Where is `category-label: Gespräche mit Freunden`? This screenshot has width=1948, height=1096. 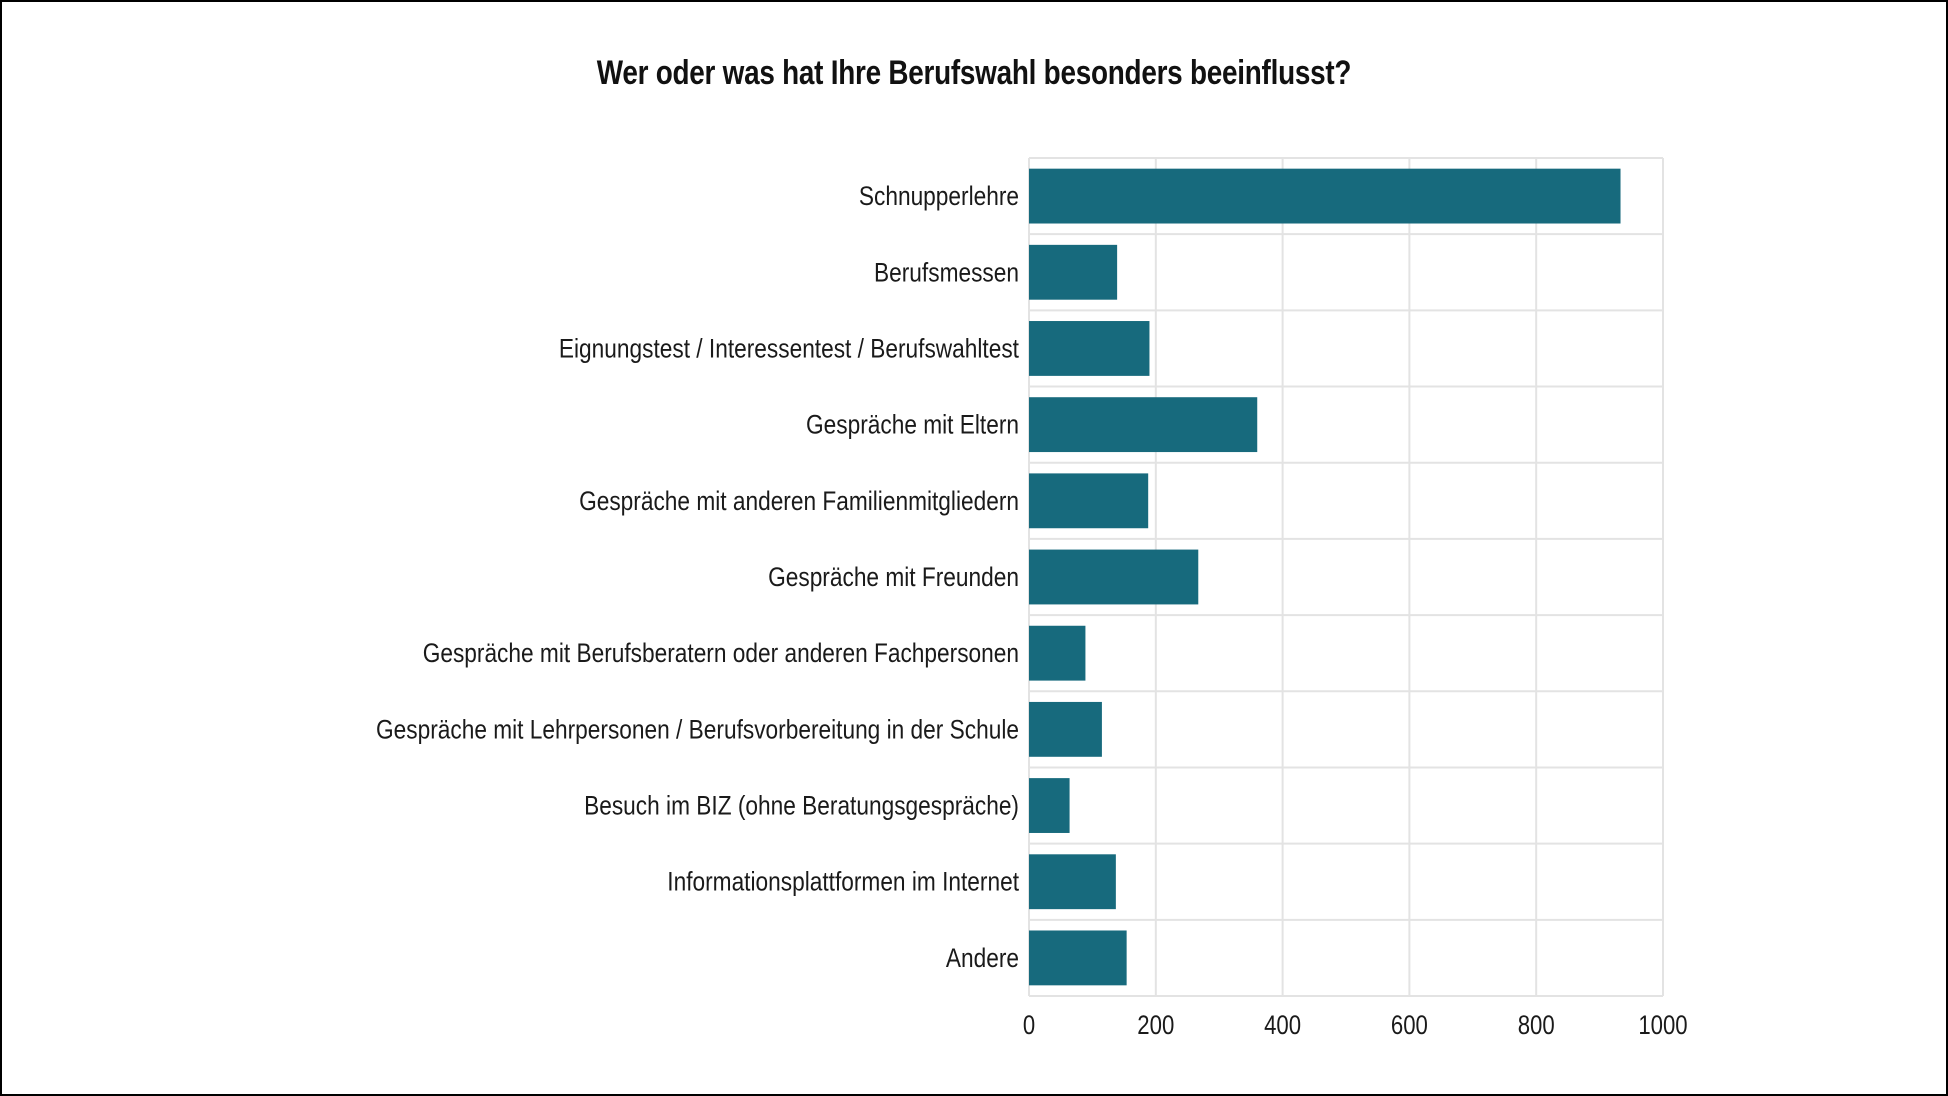
category-label: Gespräche mit Freunden is located at coordinates (893, 577).